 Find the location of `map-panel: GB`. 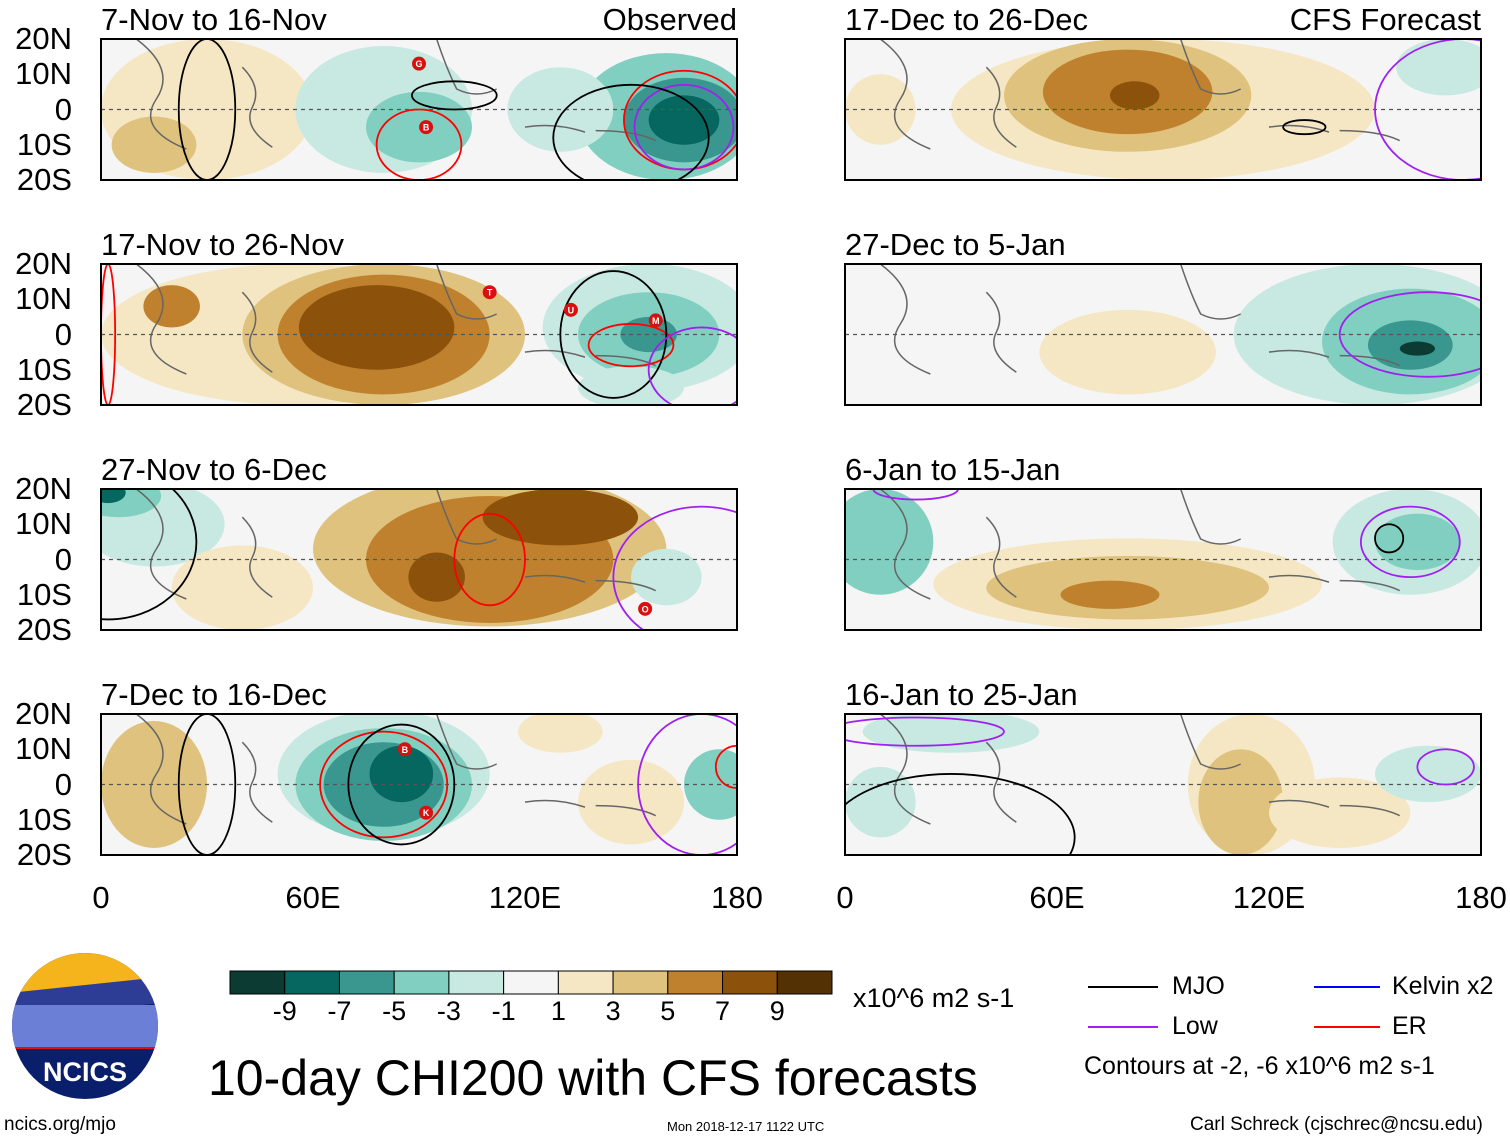

map-panel: GB is located at coordinates (419, 109).